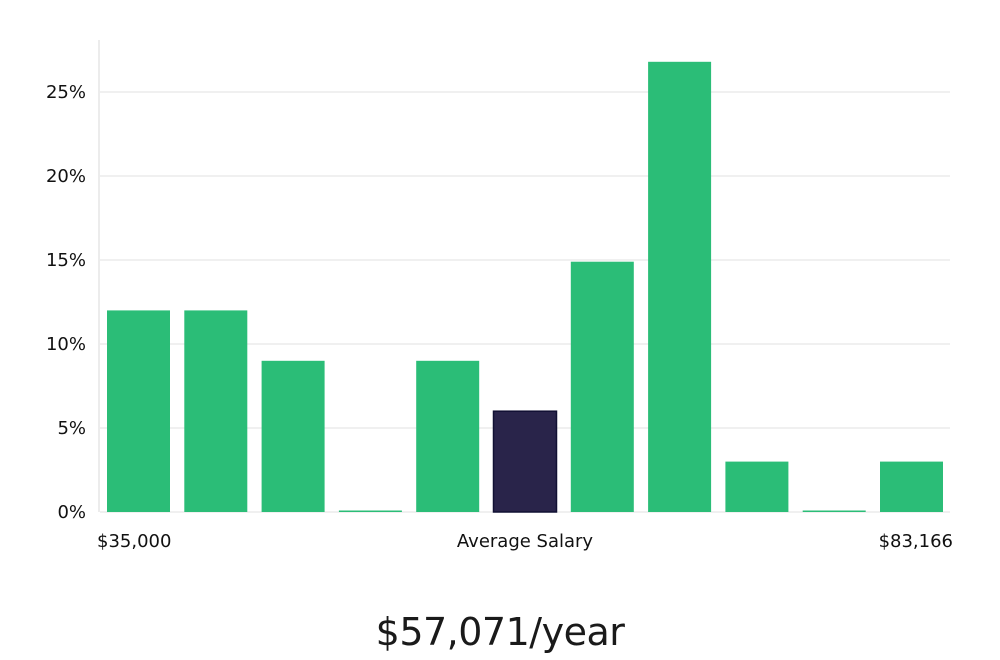 The height and width of the screenshot is (660, 1000). Describe the element at coordinates (71, 428) in the screenshot. I see `y-tick-label: 5%` at that location.